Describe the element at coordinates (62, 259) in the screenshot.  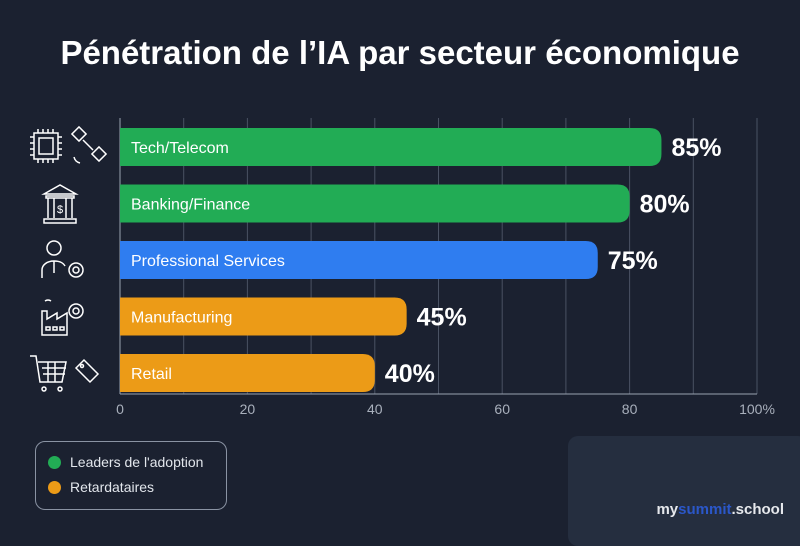
I see `businessman-gear-icon` at that location.